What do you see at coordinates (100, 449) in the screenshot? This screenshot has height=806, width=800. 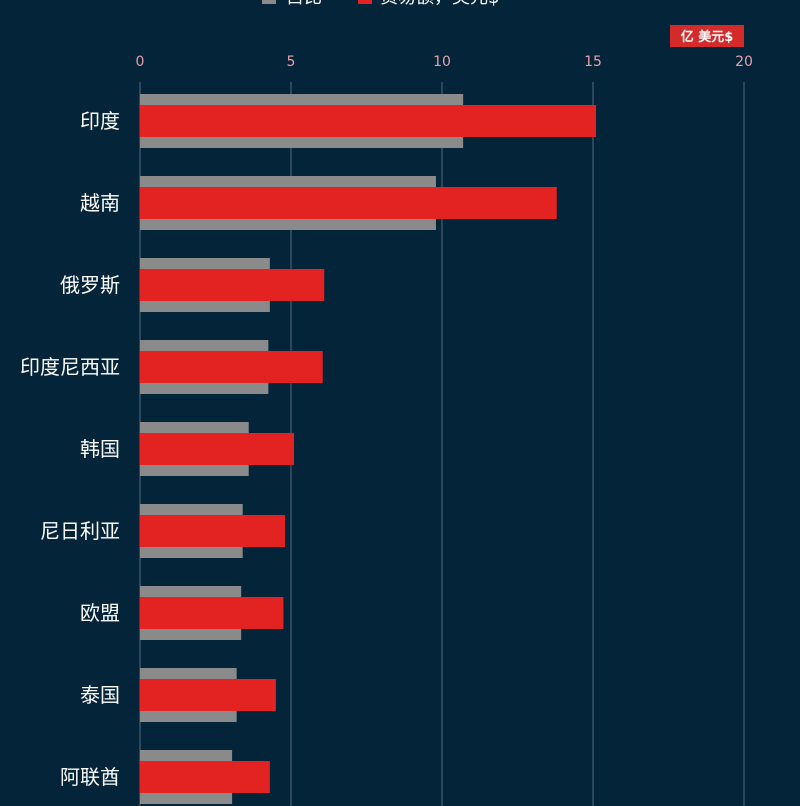 I see `category-label: 韩国` at bounding box center [100, 449].